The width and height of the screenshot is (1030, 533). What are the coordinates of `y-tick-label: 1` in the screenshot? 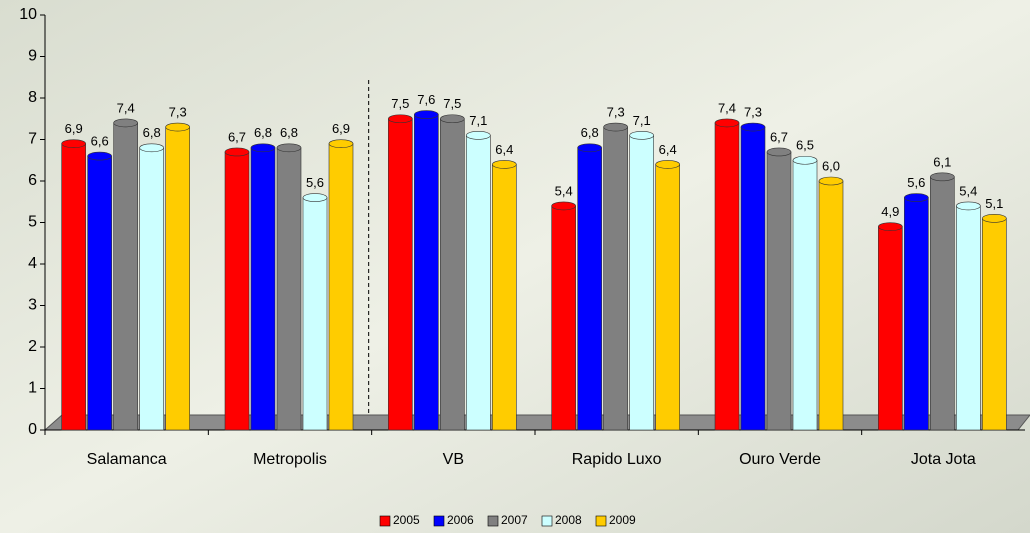 It's located at (32, 388).